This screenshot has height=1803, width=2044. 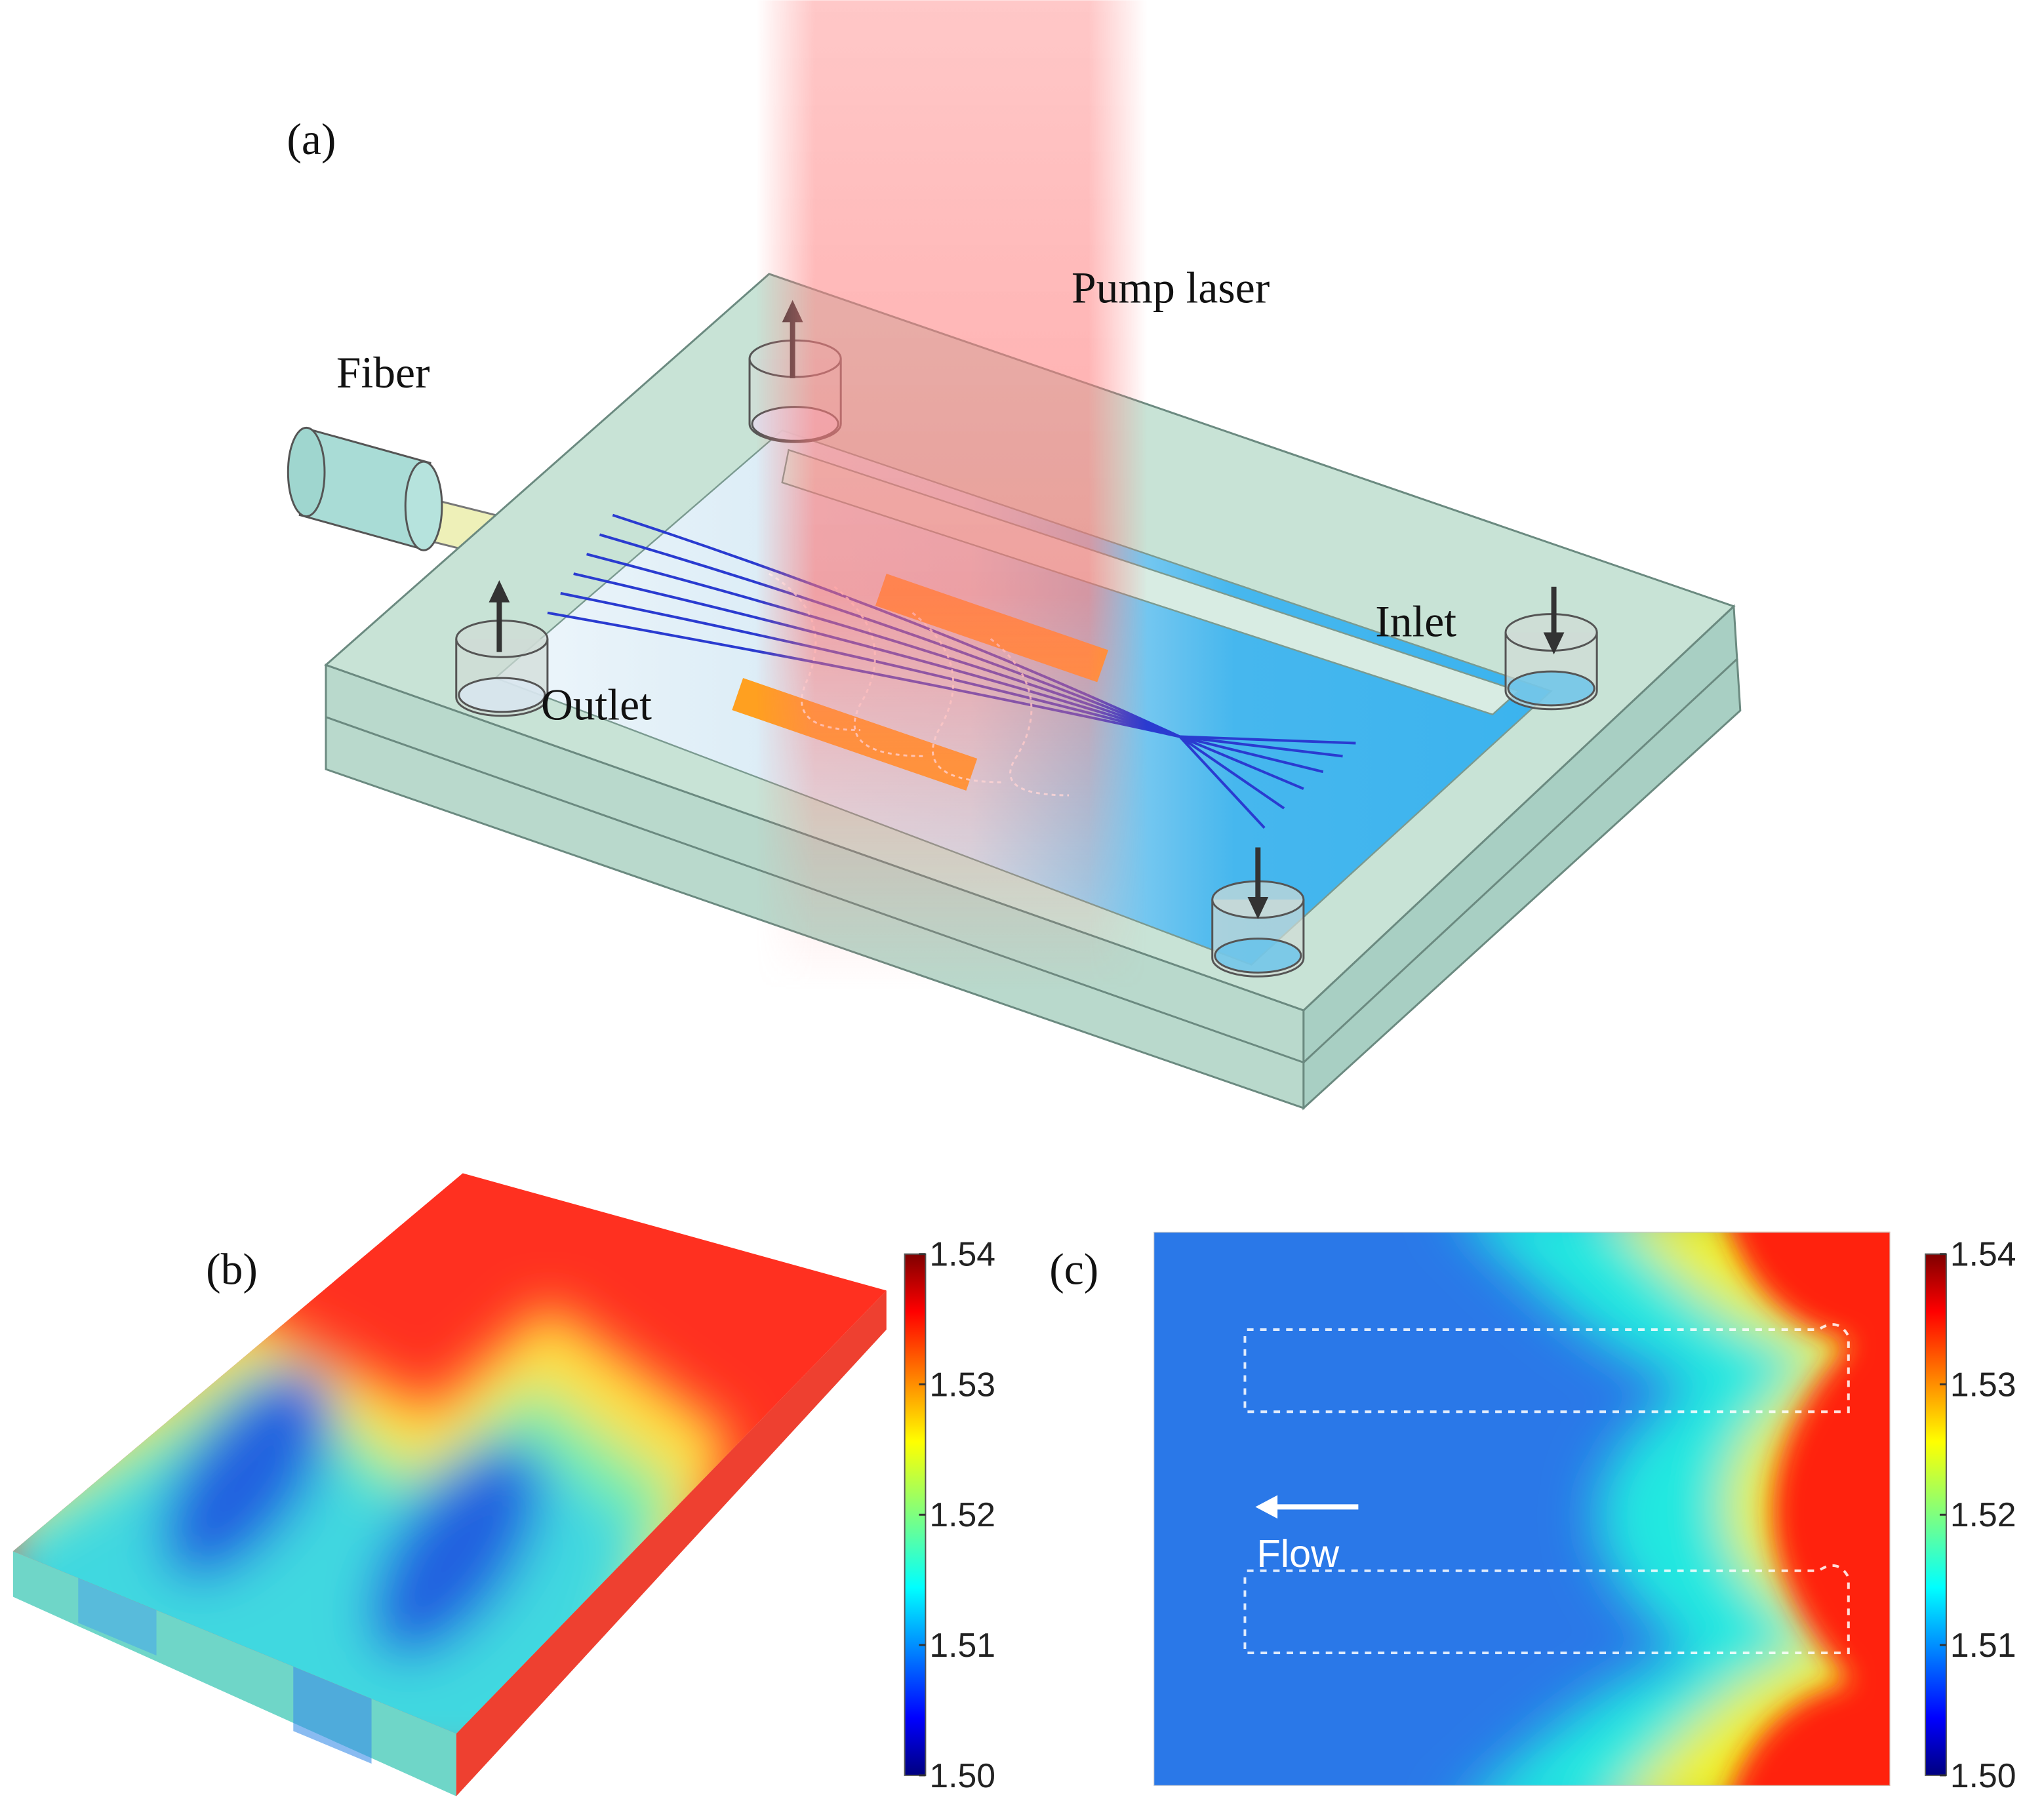 I want to click on fiber, so click(x=392, y=491).